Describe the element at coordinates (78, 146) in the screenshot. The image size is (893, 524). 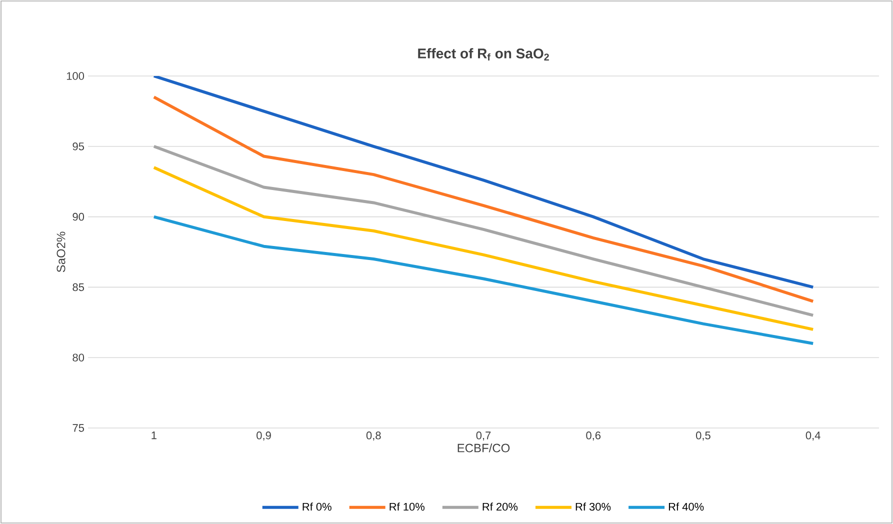
I see `y-tick-label: 95` at that location.